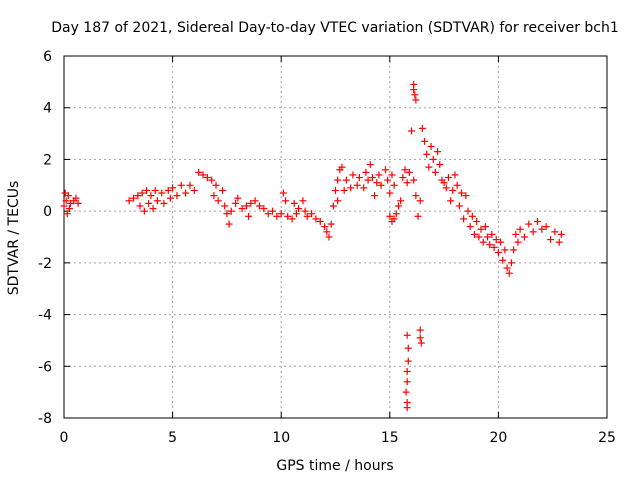 This screenshot has height=480, width=640. I want to click on y-tick-labels: -8 -6 -4 -2 0 2 4 6, so click(45, 238).